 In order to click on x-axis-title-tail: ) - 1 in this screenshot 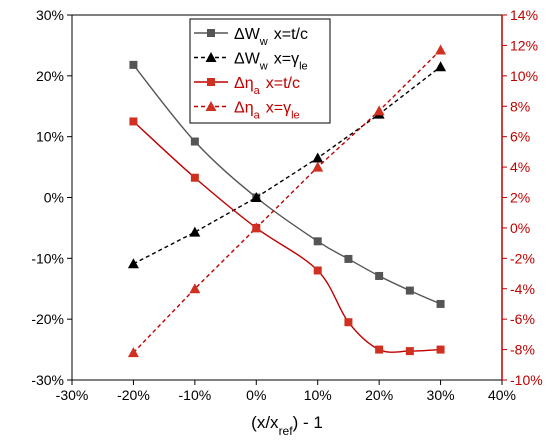, I will do `click(308, 422)`.